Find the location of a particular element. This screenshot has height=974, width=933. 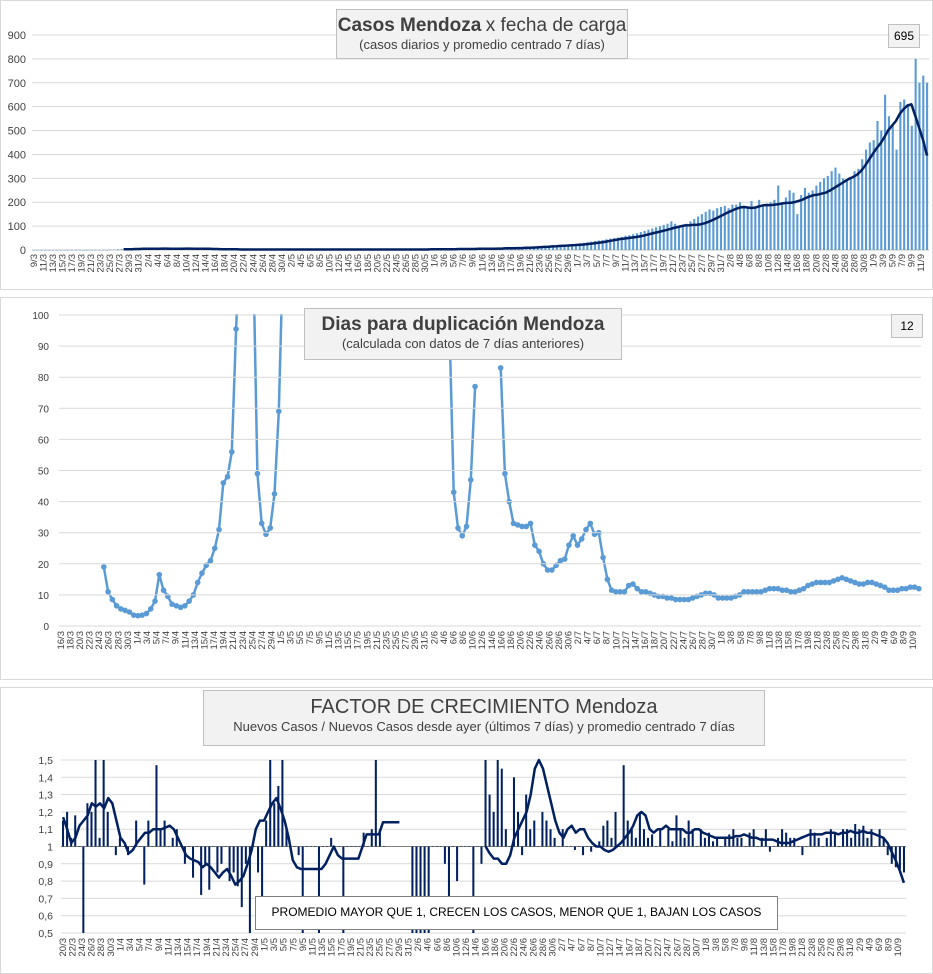

dup-ytick: 50 is located at coordinates (44, 472).